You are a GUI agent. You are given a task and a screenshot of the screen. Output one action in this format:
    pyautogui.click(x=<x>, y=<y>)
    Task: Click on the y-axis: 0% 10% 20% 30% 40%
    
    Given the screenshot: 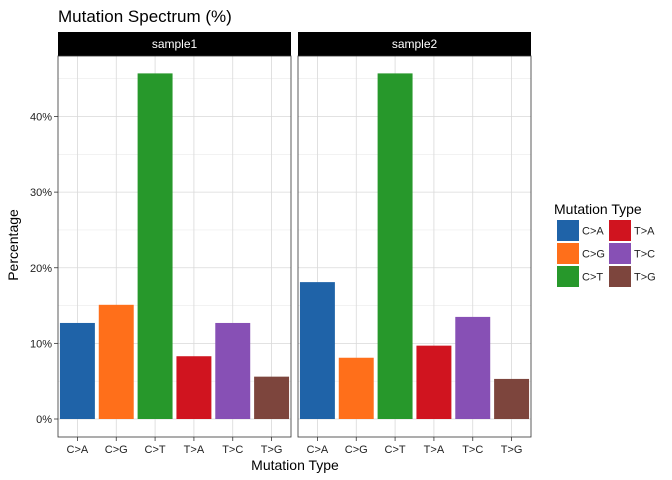 What is the action you would take?
    pyautogui.click(x=44, y=269)
    